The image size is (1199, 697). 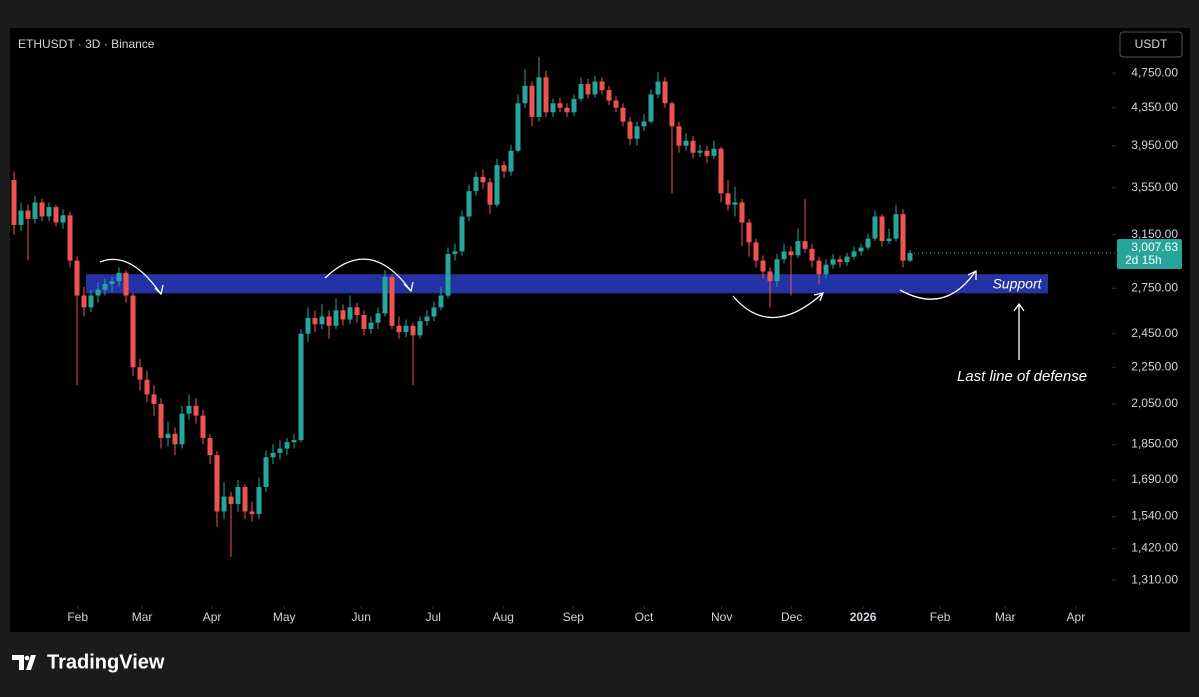 I want to click on brand-logo, so click(x=24, y=662).